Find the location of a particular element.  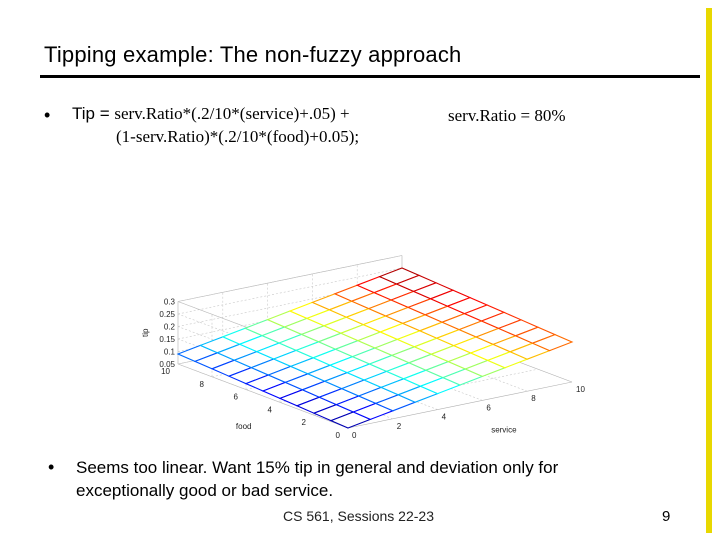

x-tick-label: 2 is located at coordinates (399, 426).